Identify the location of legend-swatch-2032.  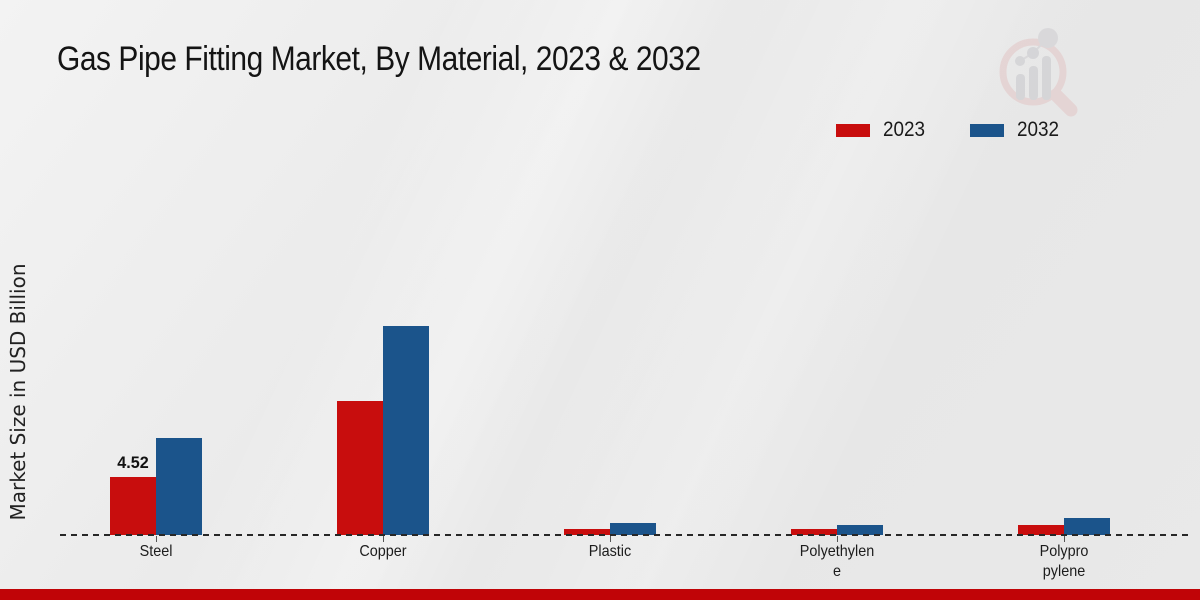
(986, 130).